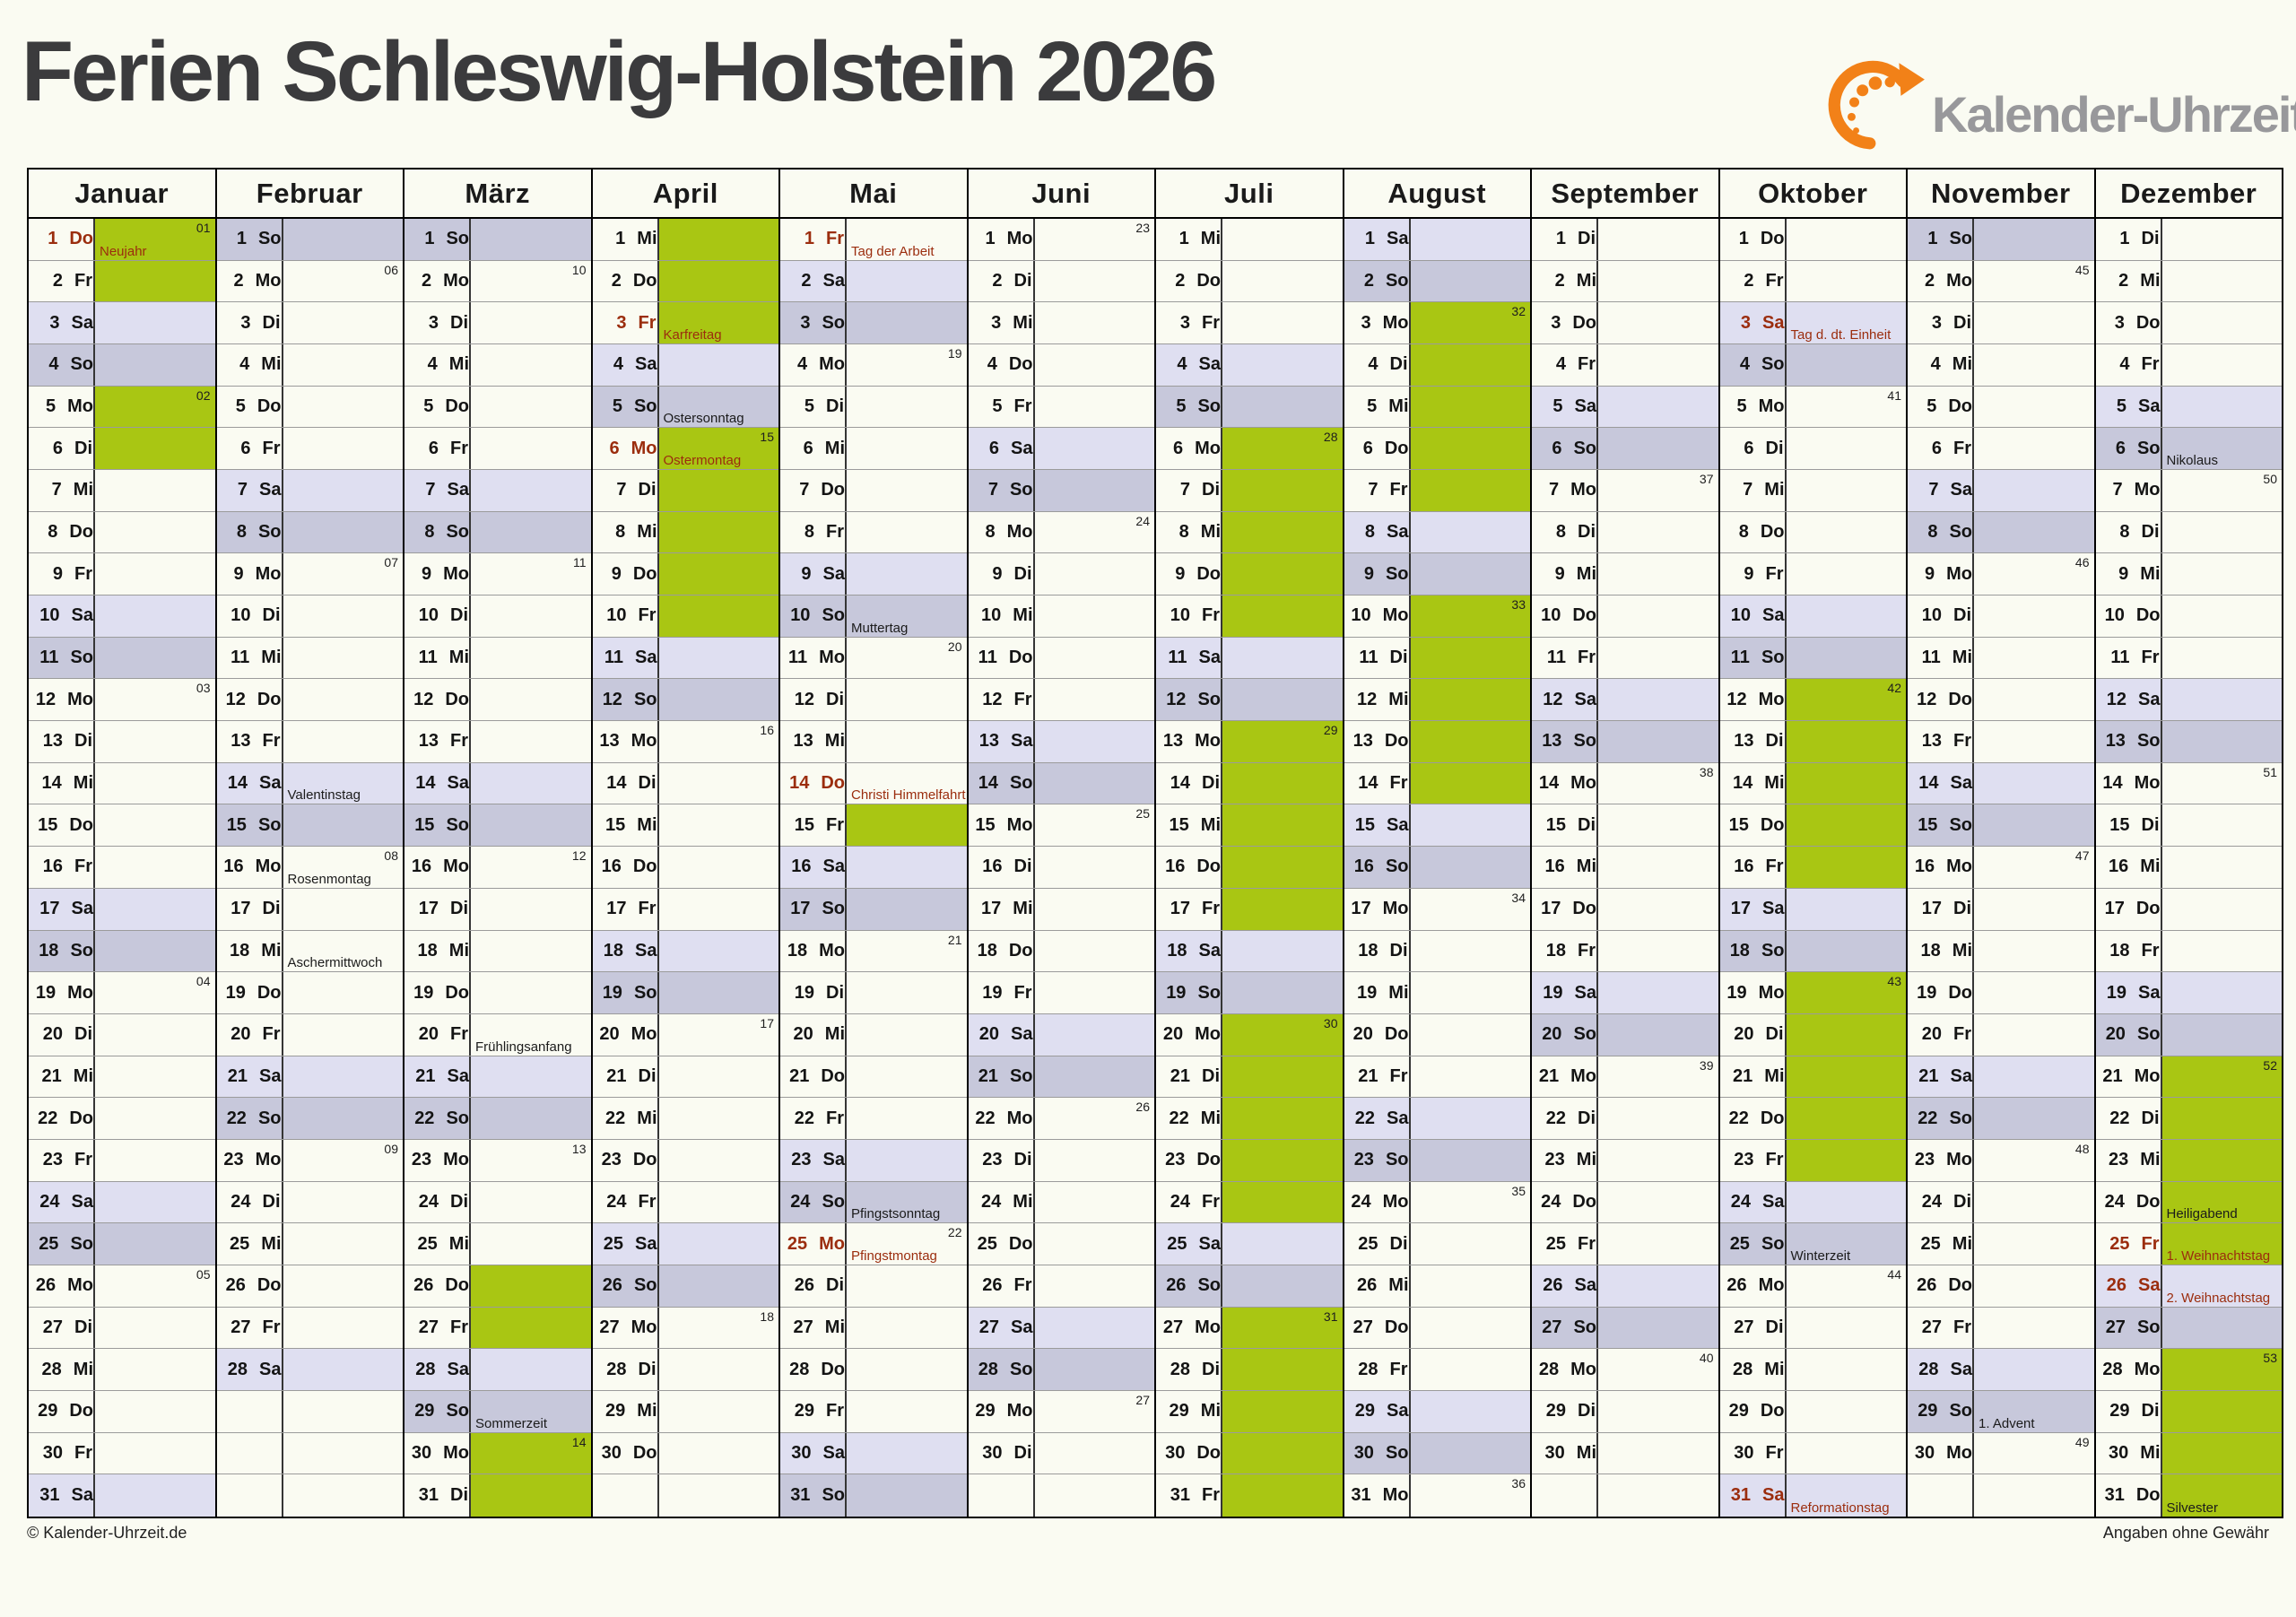 This screenshot has width=2296, height=1617. Describe the element at coordinates (1565, 1453) in the screenshot. I see `day-cell: 30 Mi` at that location.